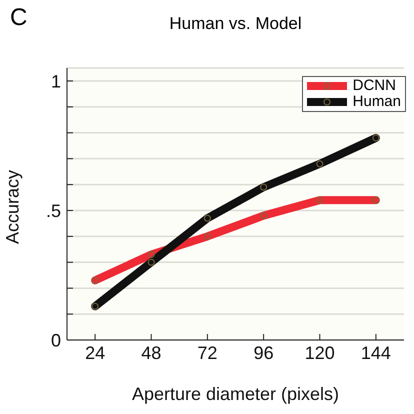 This screenshot has width=414, height=414. Describe the element at coordinates (55, 81) in the screenshot. I see `y-tick-label: 1` at that location.